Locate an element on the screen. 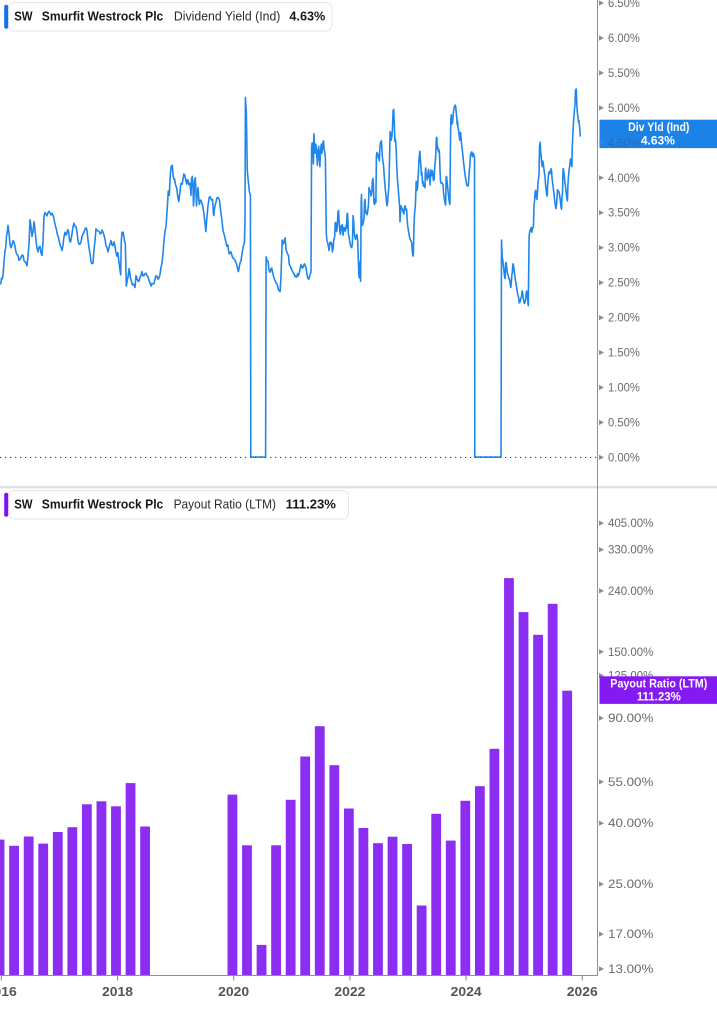 This screenshot has height=1010, width=717. svg-text: 3.00% is located at coordinates (624, 248).